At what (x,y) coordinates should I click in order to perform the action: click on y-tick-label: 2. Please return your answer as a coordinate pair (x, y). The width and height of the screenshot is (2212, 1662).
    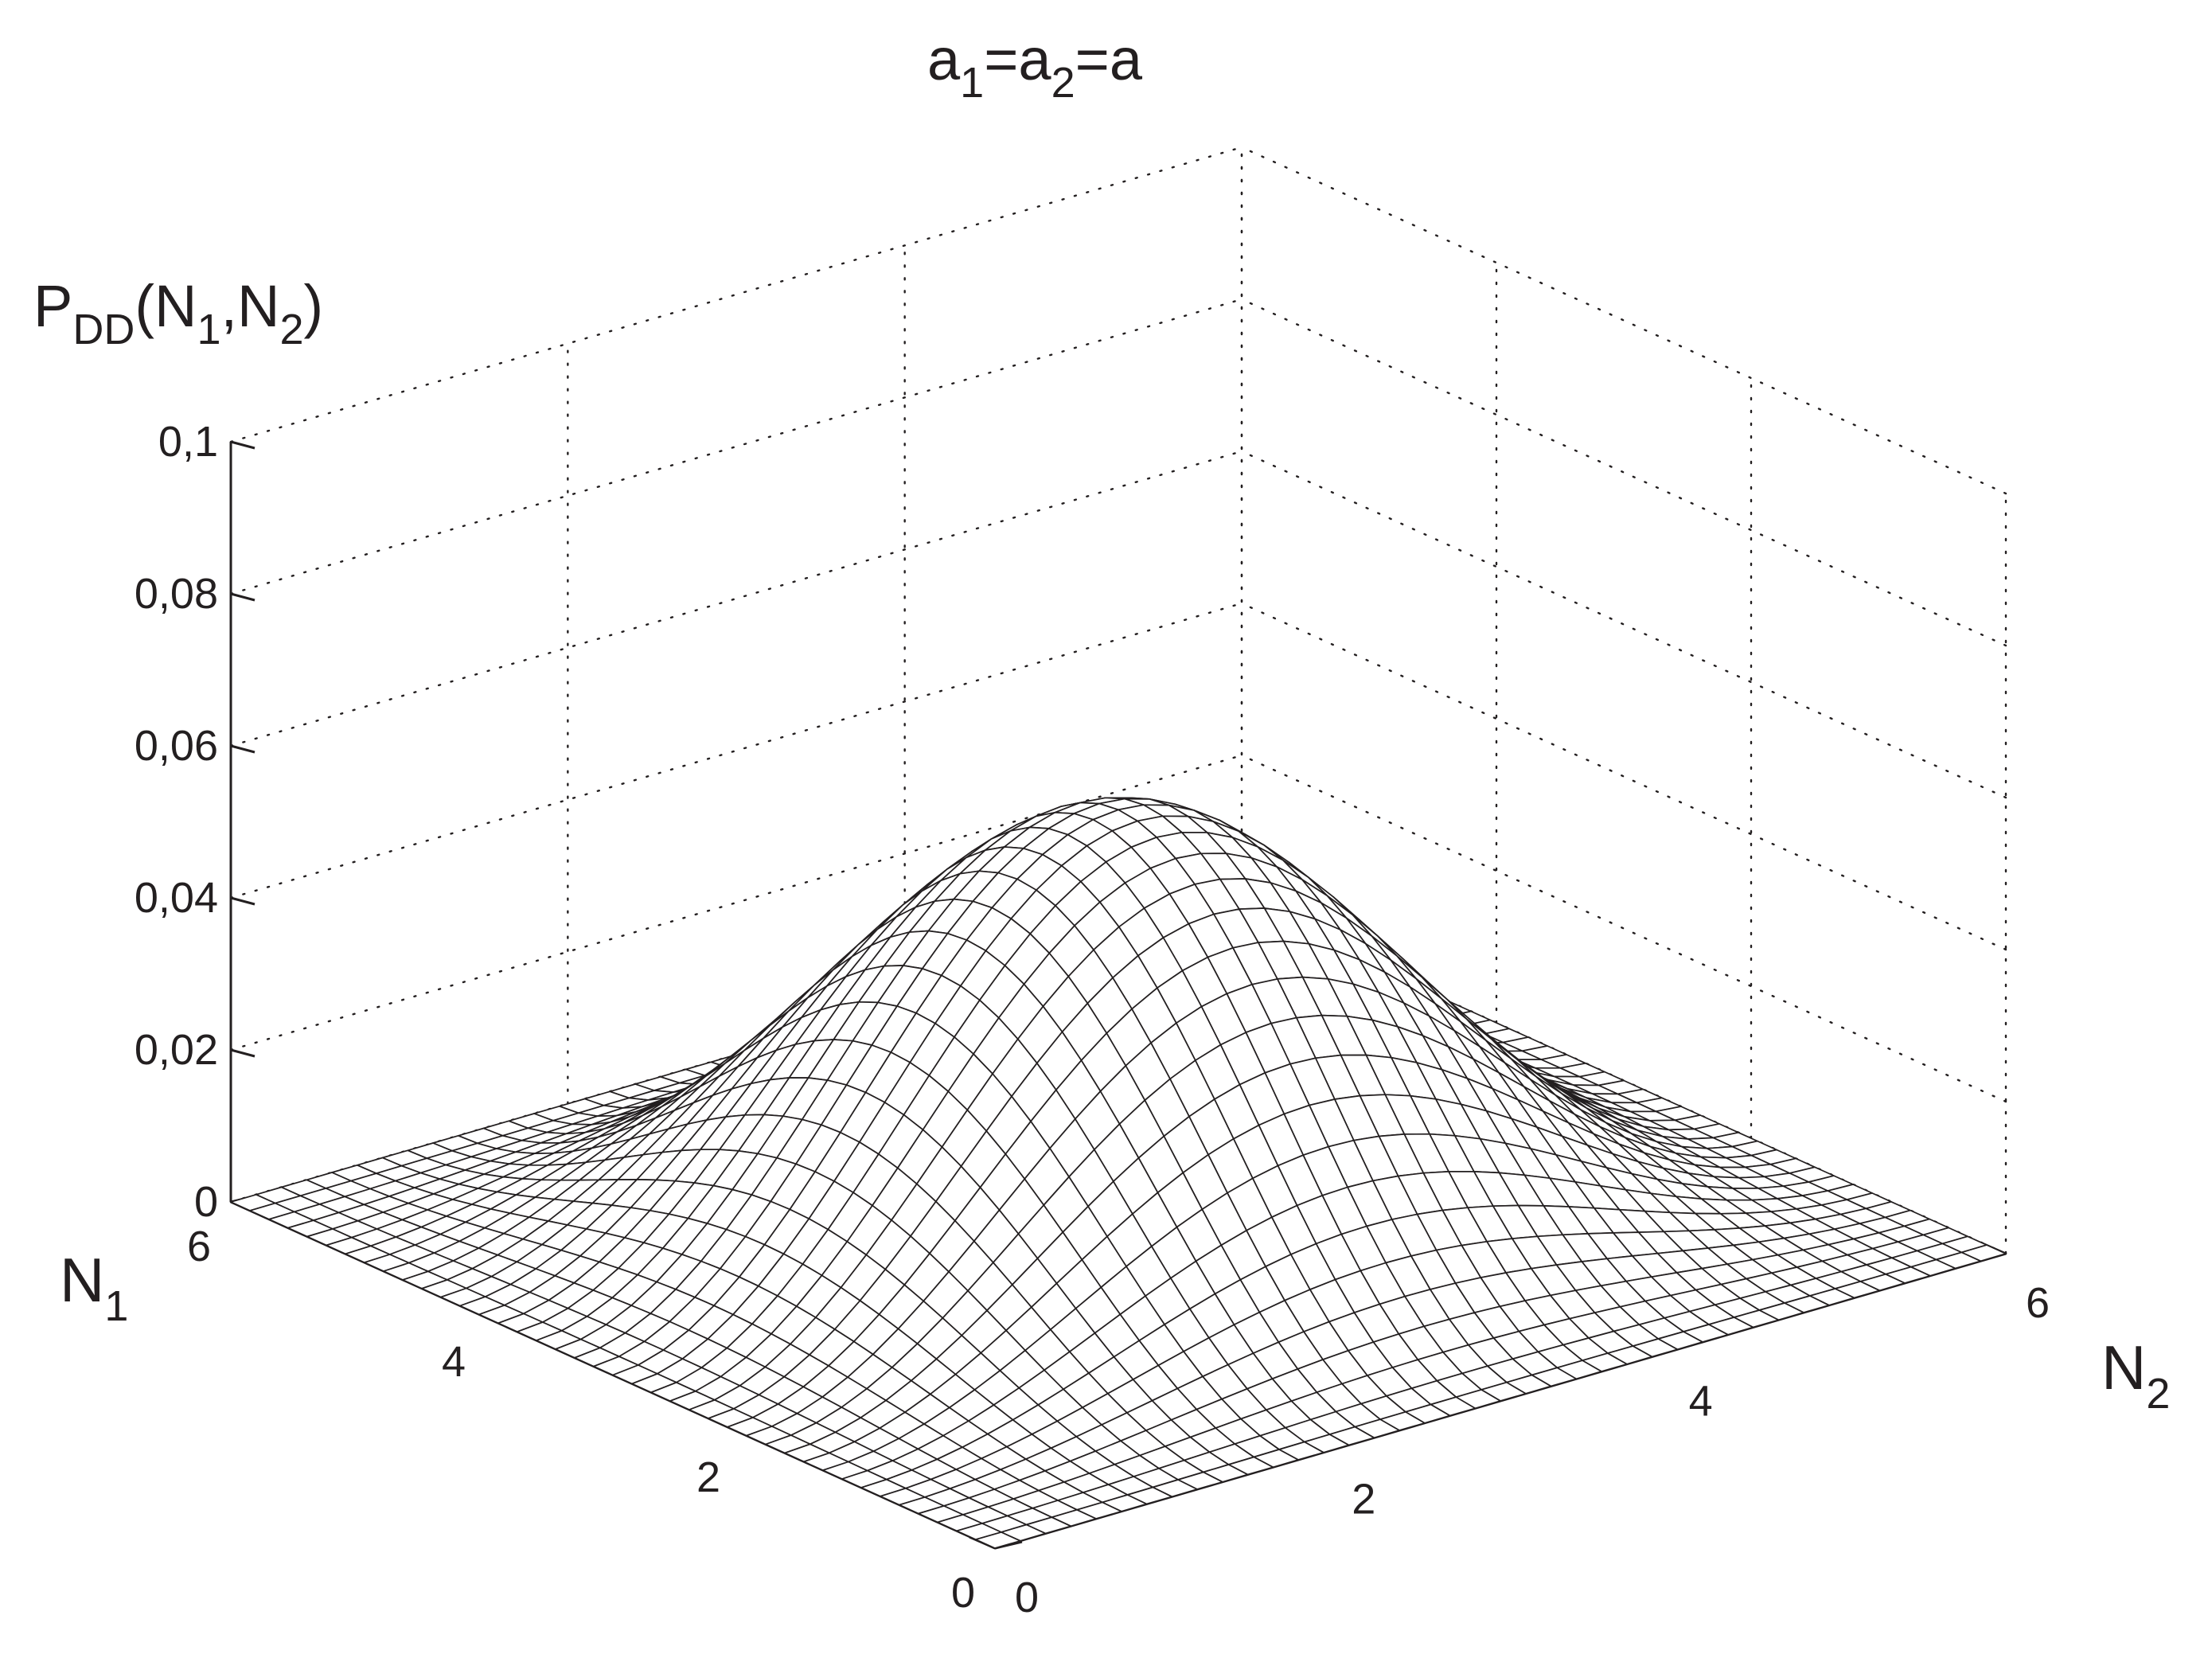
    Looking at the image, I should click on (708, 1477).